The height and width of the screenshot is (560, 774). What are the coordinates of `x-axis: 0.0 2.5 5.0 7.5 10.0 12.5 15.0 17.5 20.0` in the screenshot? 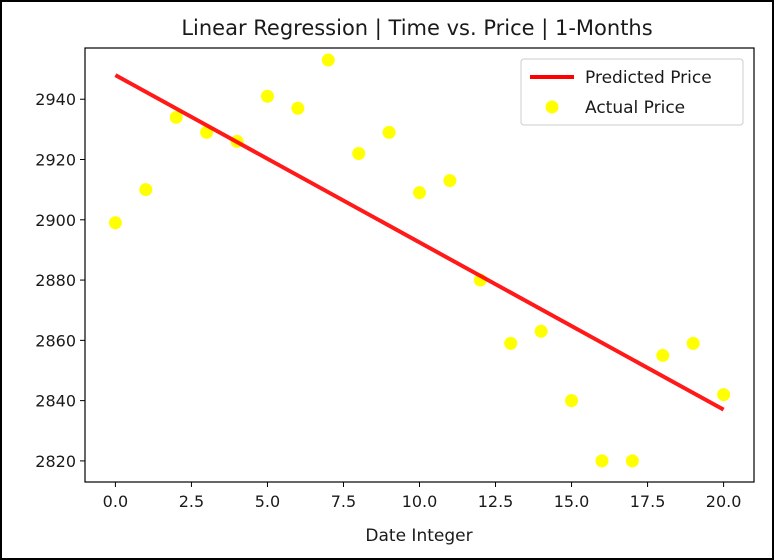 It's located at (422, 496).